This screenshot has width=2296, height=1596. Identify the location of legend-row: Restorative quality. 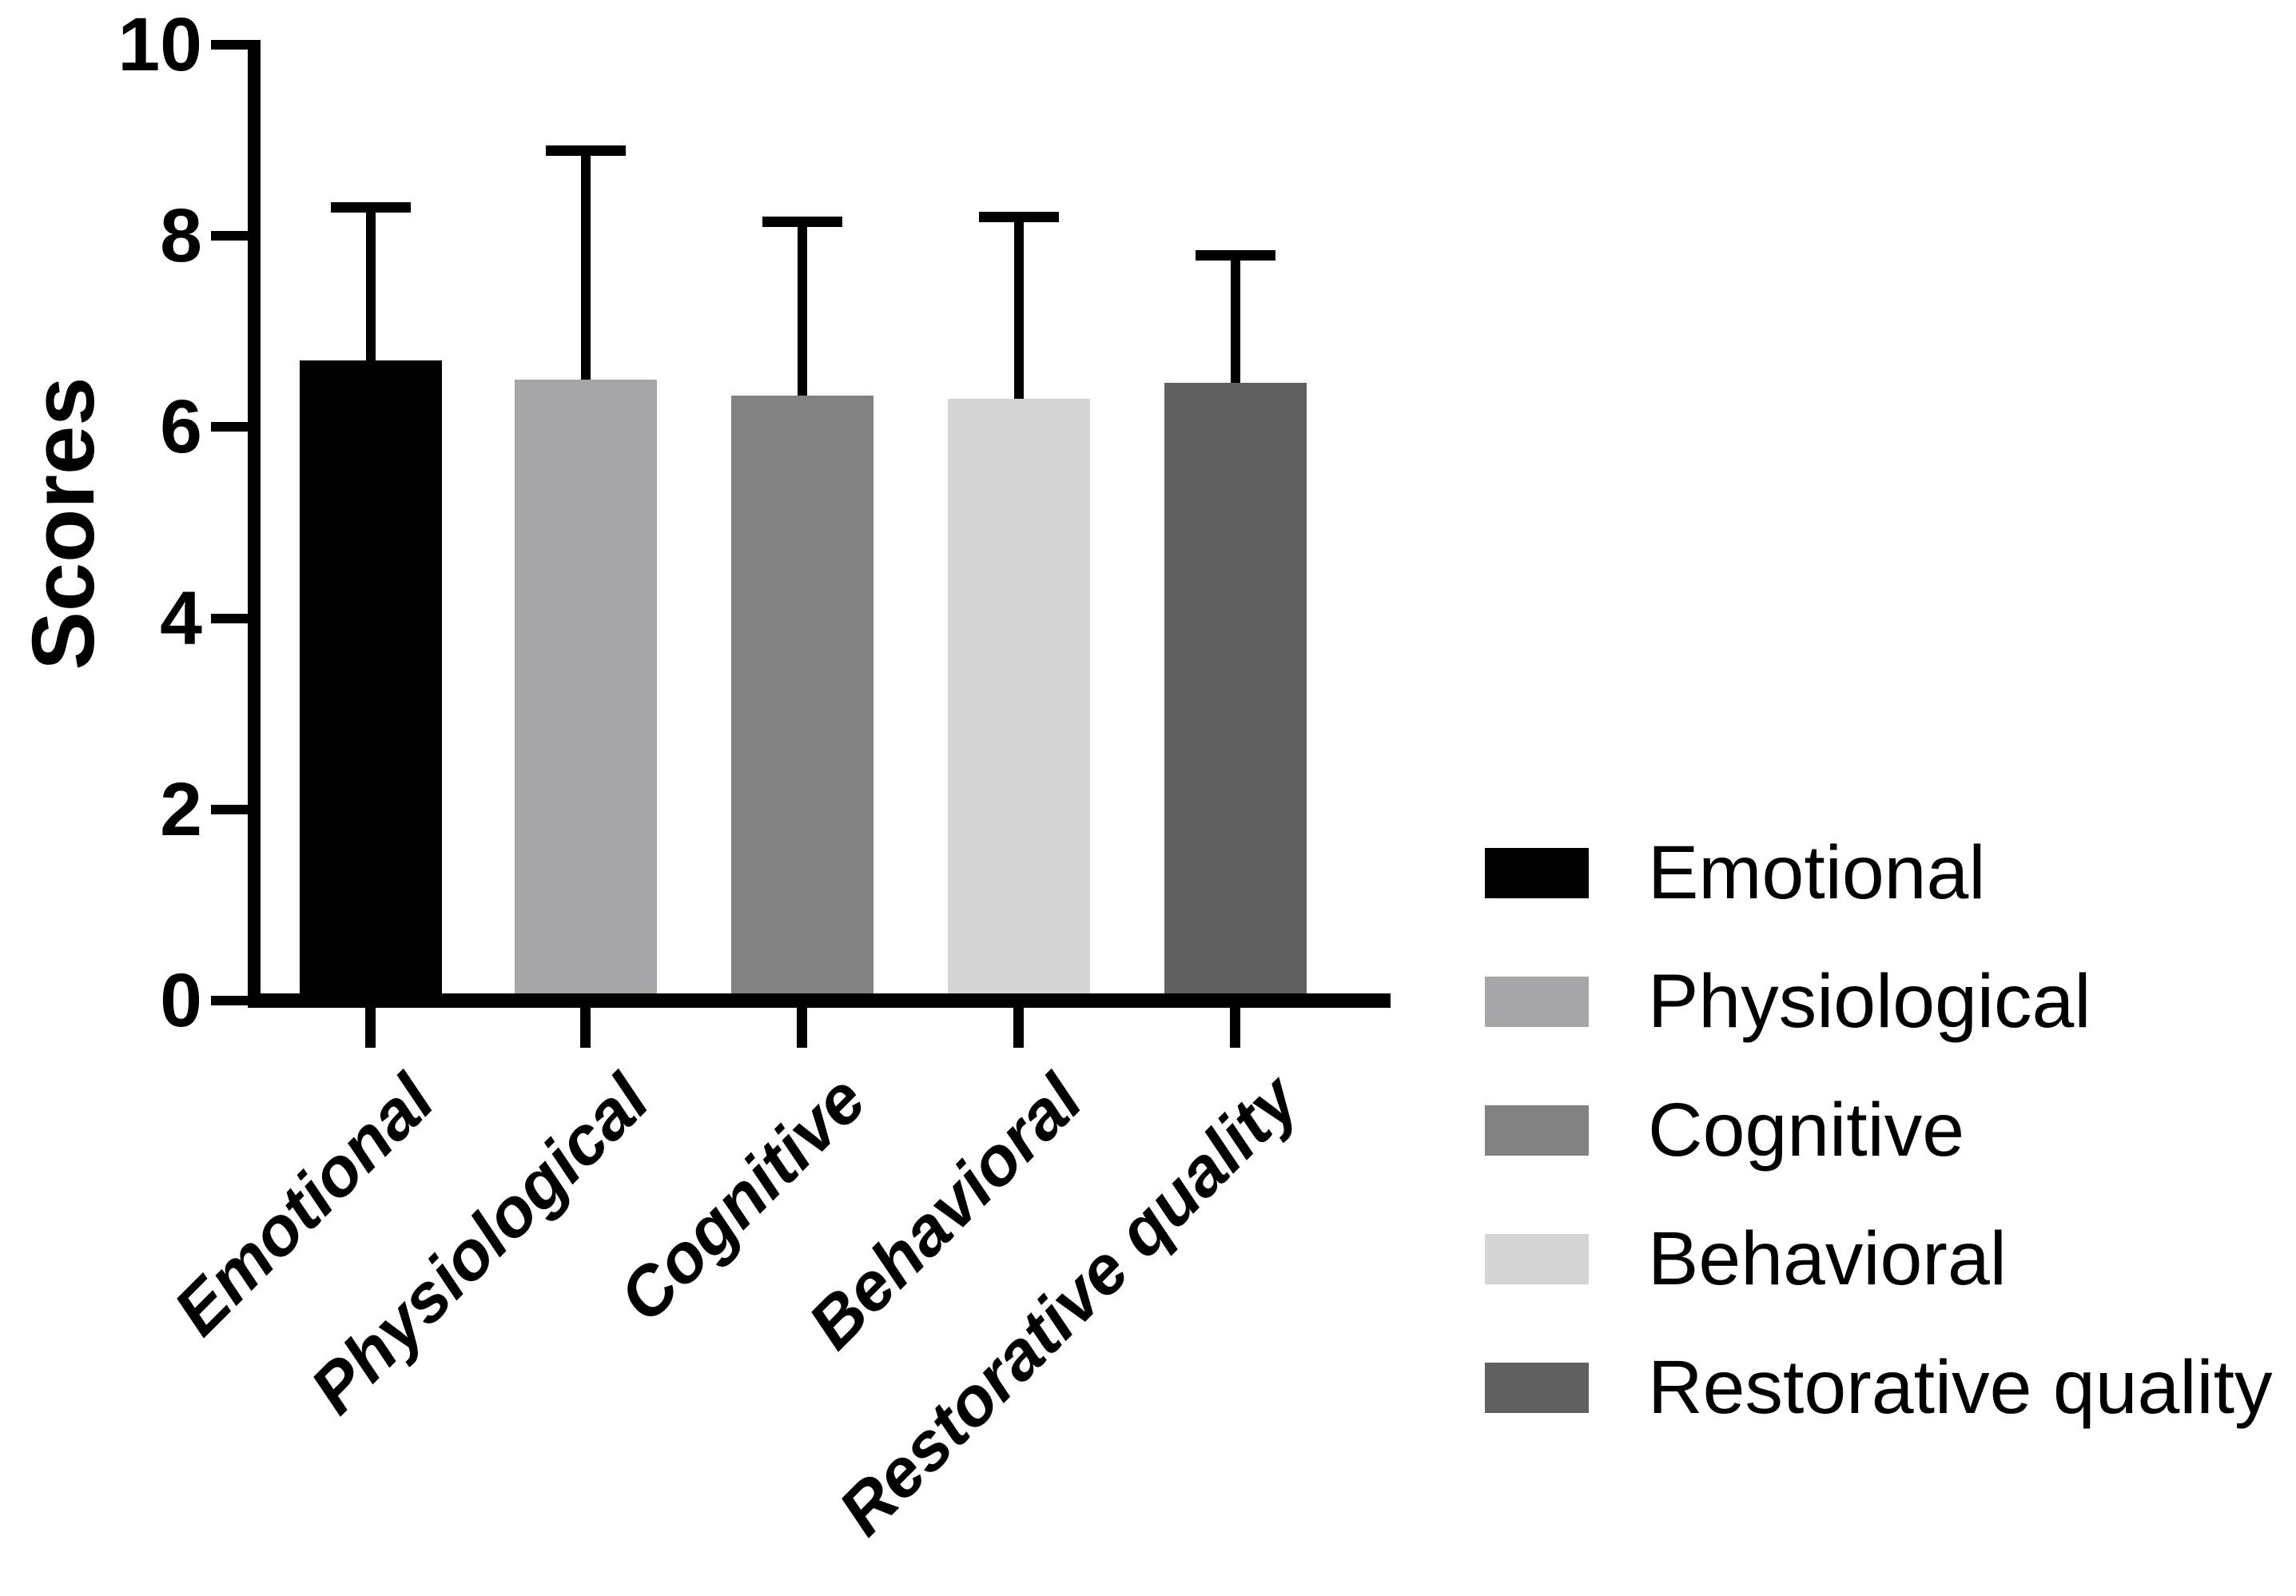
(1879, 1387).